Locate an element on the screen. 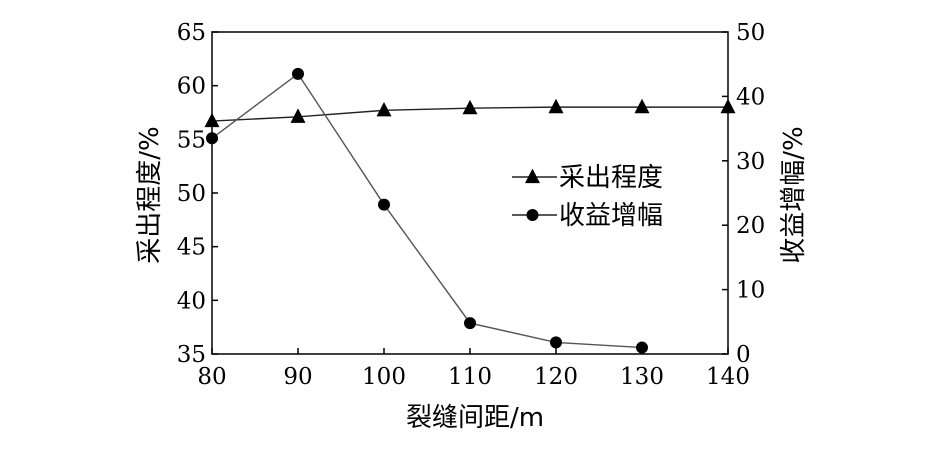  right-y-tick-label: 10 is located at coordinates (750, 291).